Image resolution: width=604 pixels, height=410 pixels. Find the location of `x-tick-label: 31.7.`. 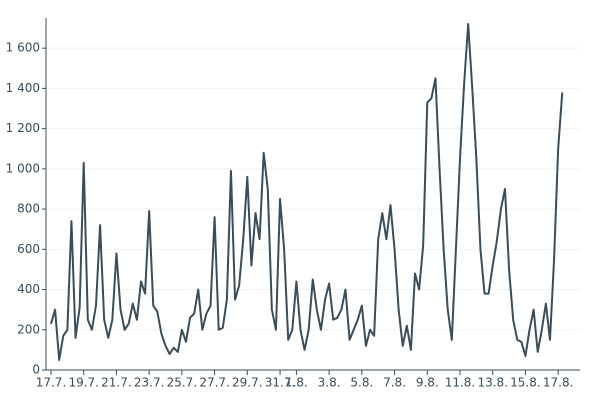

x-tick-label: 31.7. is located at coordinates (280, 383).